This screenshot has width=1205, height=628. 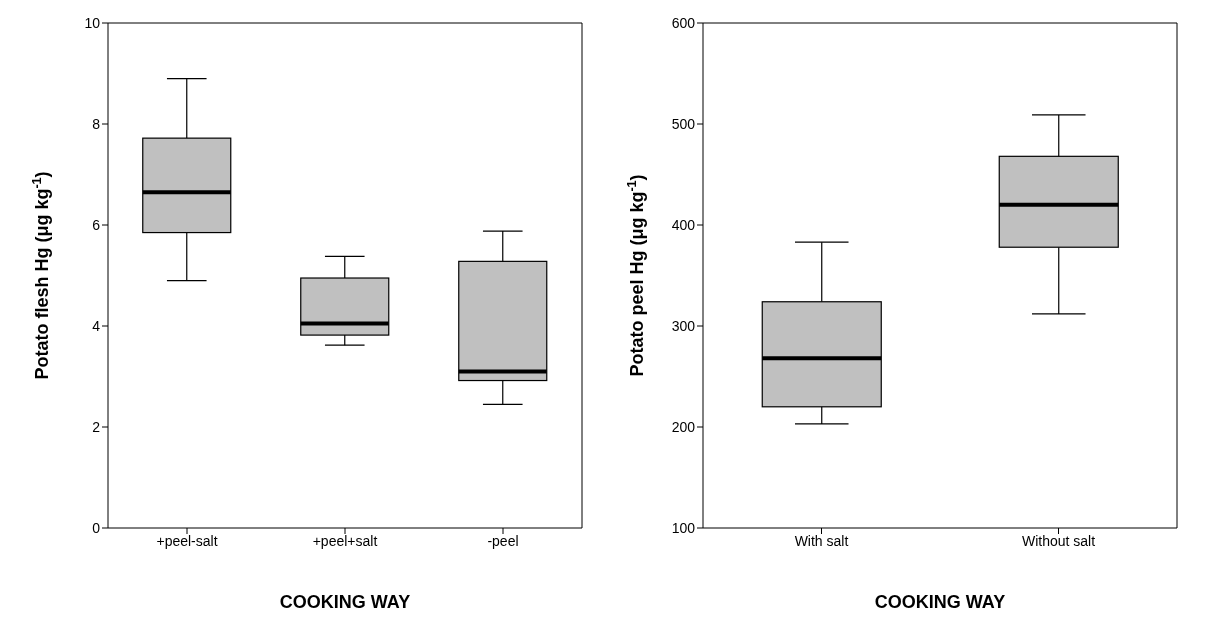 I want to click on y-tick-label: 100, so click(x=683, y=527).